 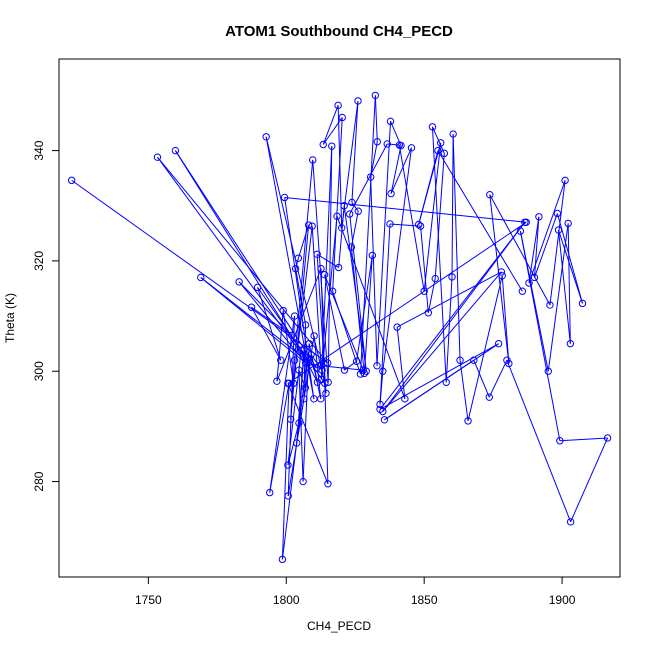 What do you see at coordinates (424, 600) in the screenshot?
I see `x-tick-label: 1850` at bounding box center [424, 600].